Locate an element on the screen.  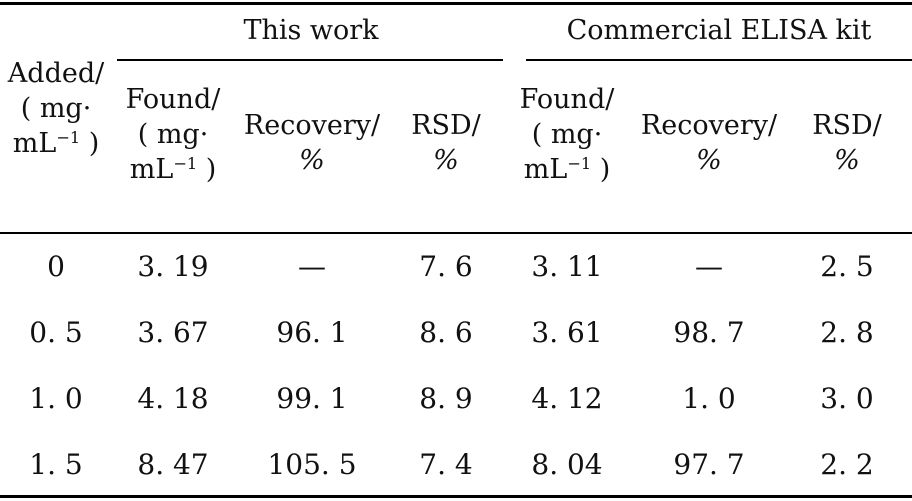
column-header-rsd-commercial: RSD/ % is located at coordinates (847, 143).